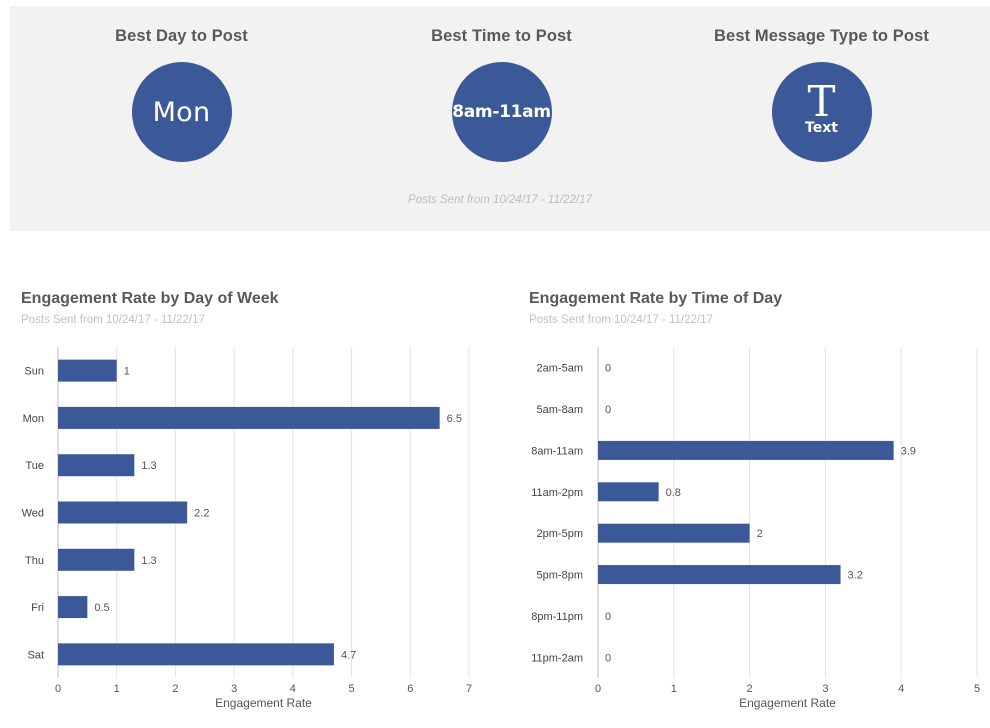 The height and width of the screenshot is (728, 990). I want to click on best-day-card: Best Day to Post Mon, so click(181, 84).